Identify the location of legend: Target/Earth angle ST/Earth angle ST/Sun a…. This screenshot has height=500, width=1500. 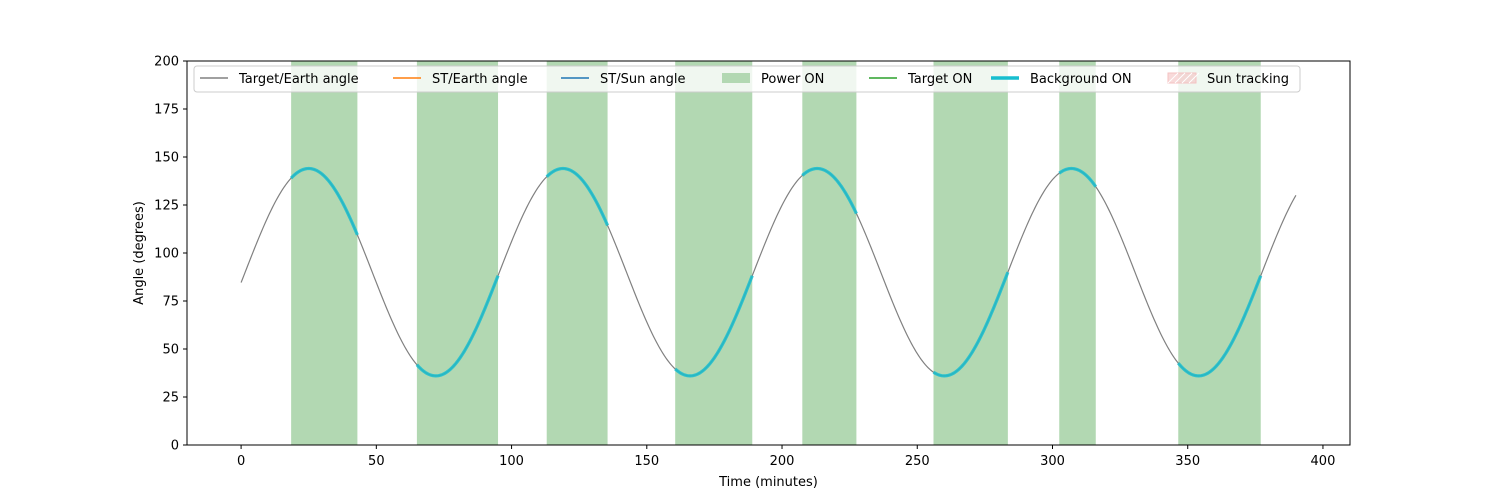
(747, 79).